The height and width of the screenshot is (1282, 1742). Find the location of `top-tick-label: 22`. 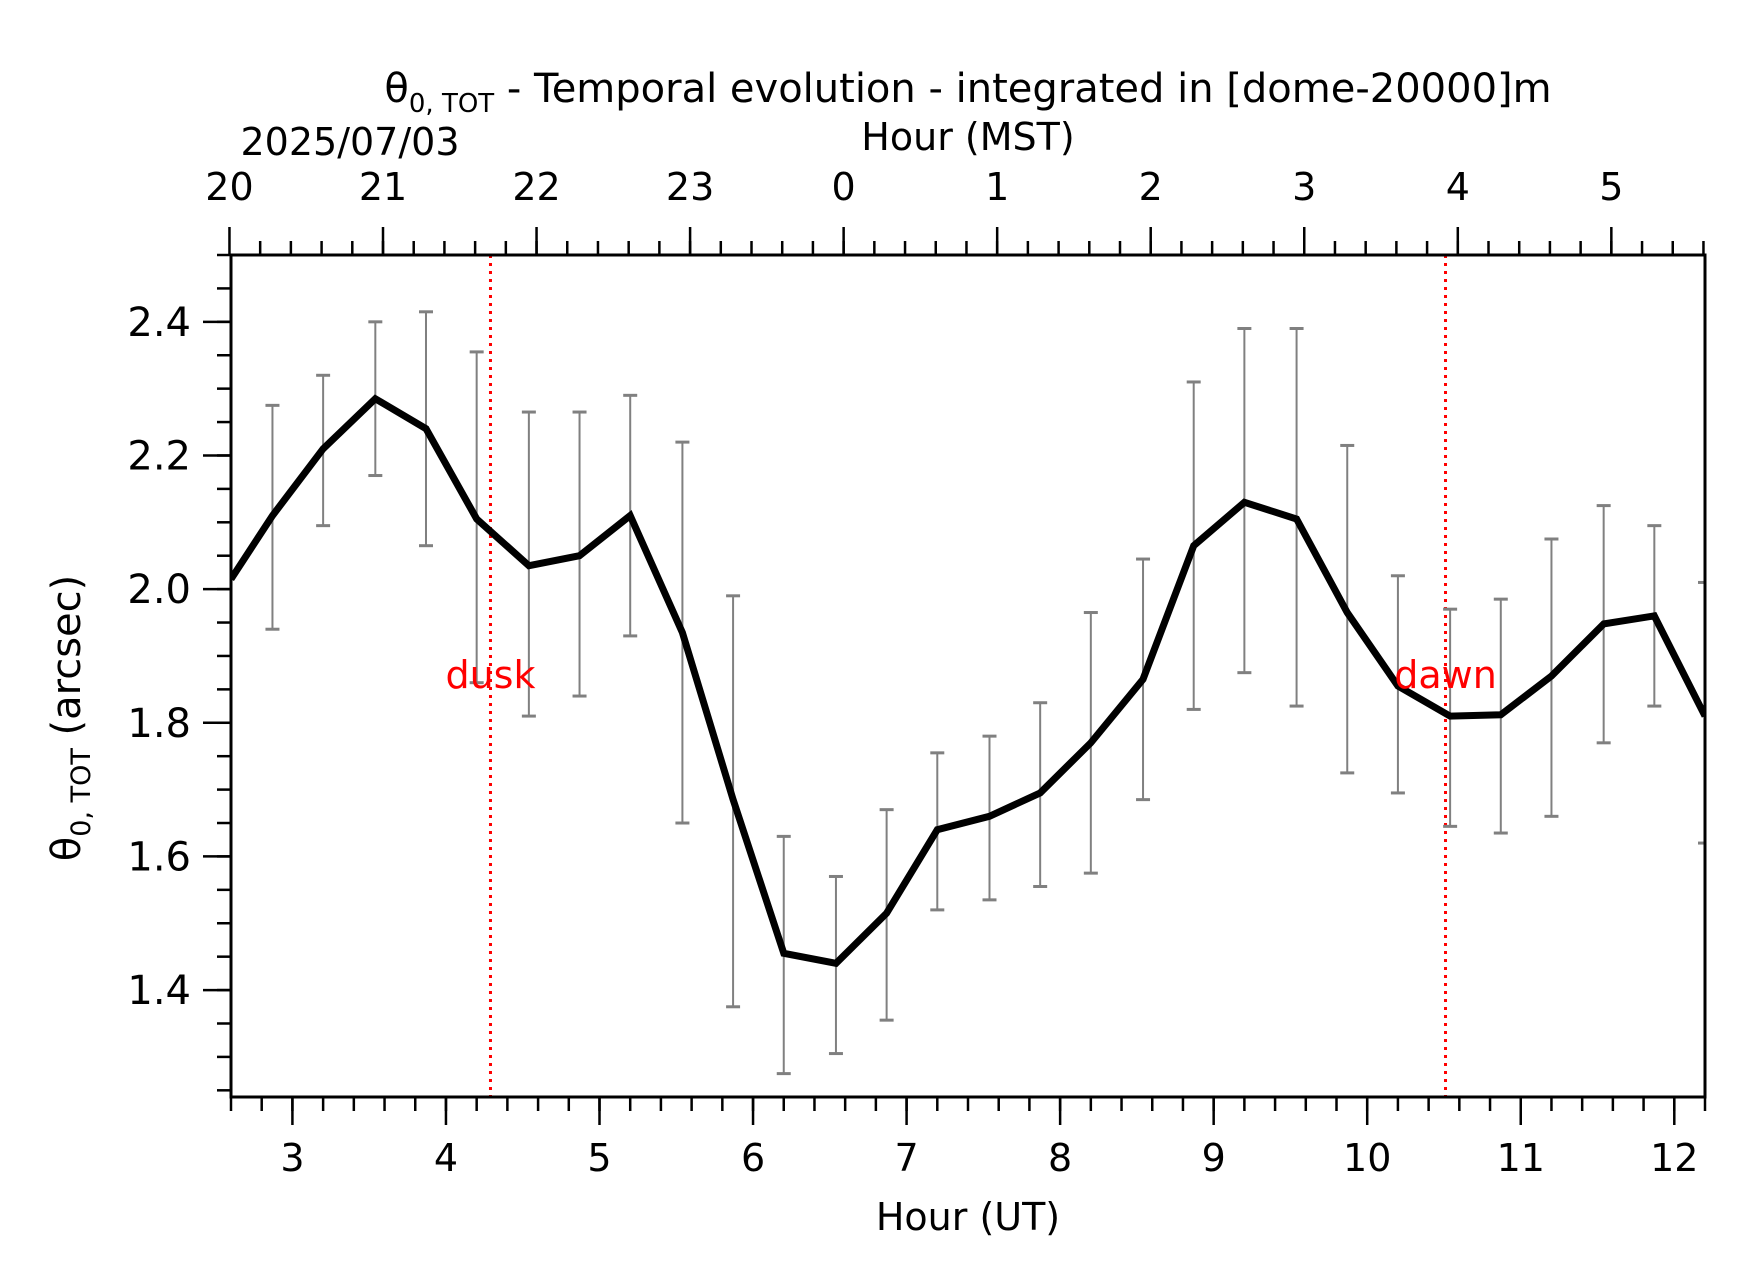

top-tick-label: 22 is located at coordinates (536, 187).